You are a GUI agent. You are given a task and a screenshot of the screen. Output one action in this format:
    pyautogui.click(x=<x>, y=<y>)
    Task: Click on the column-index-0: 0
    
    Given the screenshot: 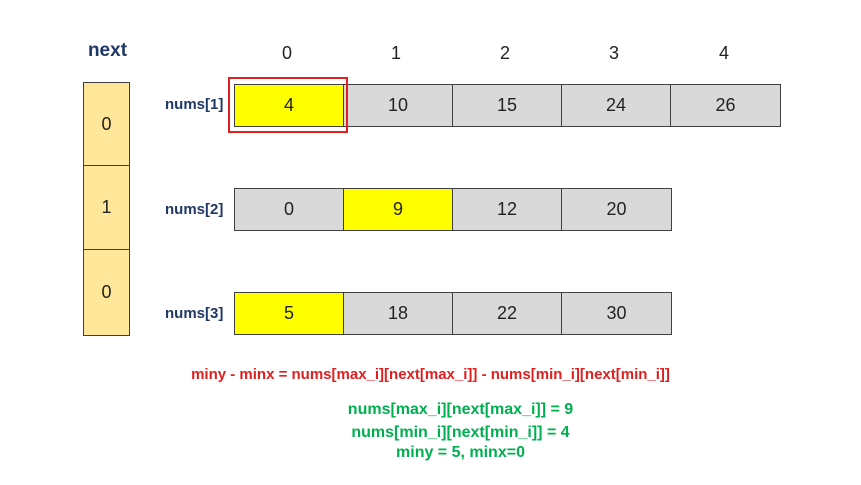 What is the action you would take?
    pyautogui.click(x=286, y=53)
    